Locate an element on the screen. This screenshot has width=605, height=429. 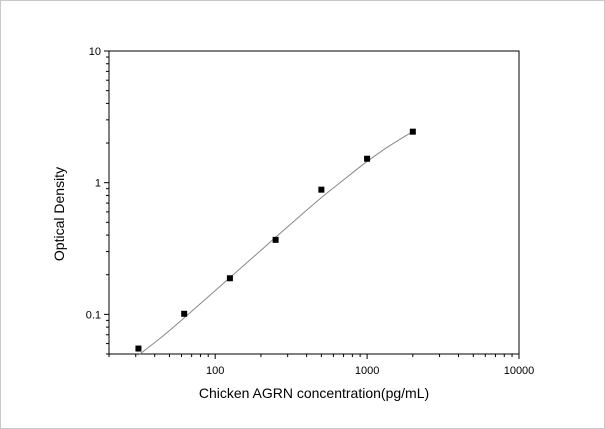
y-tick-label: 10 is located at coordinates (95, 52).